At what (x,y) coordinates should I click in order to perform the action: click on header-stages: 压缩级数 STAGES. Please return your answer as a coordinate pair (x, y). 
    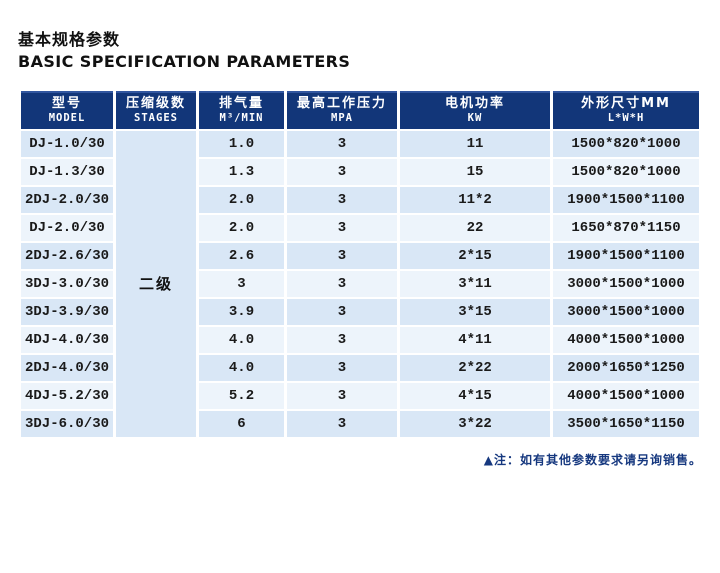
    Looking at the image, I should click on (156, 109).